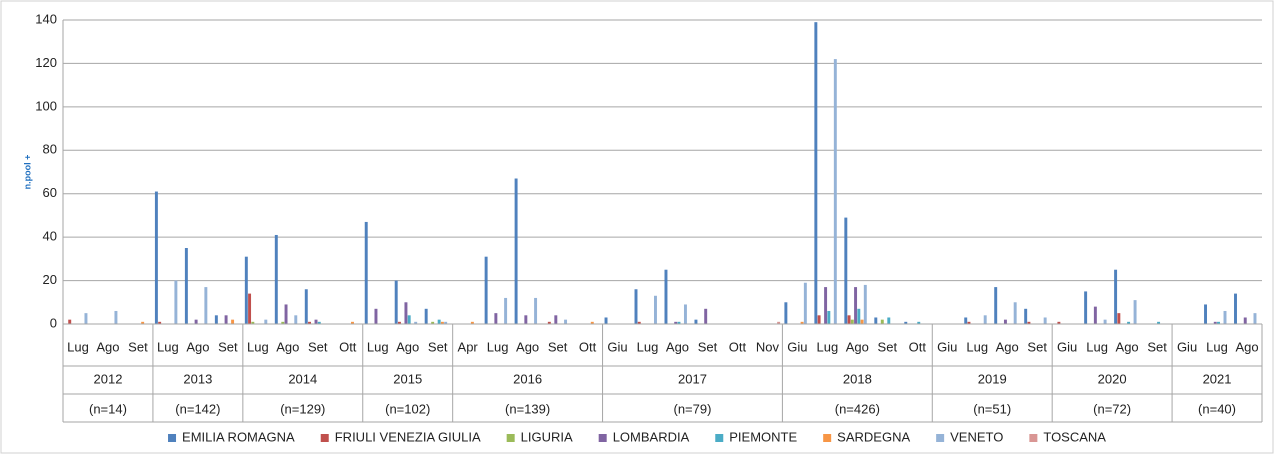  What do you see at coordinates (108, 378) in the screenshot?
I see `group-year-label: 2012` at bounding box center [108, 378].